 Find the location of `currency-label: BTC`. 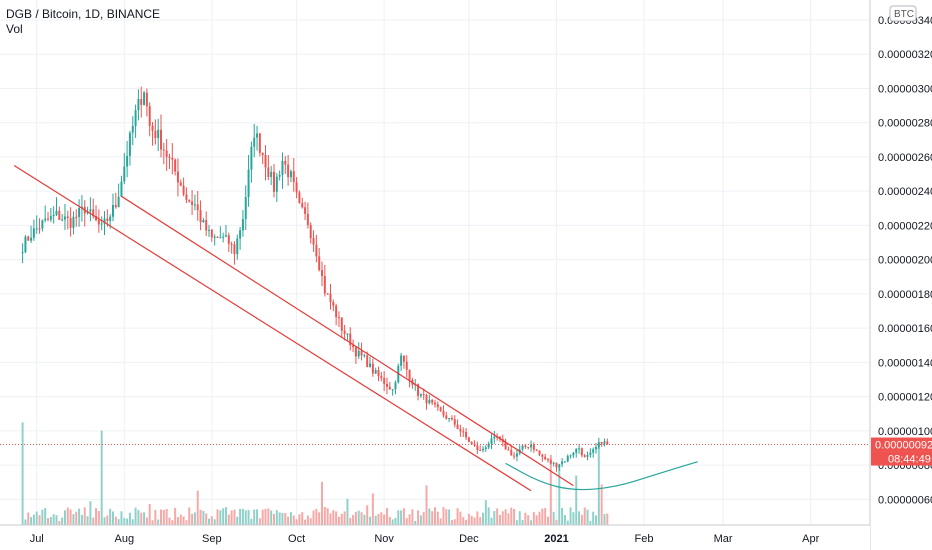

currency-label: BTC is located at coordinates (904, 14).